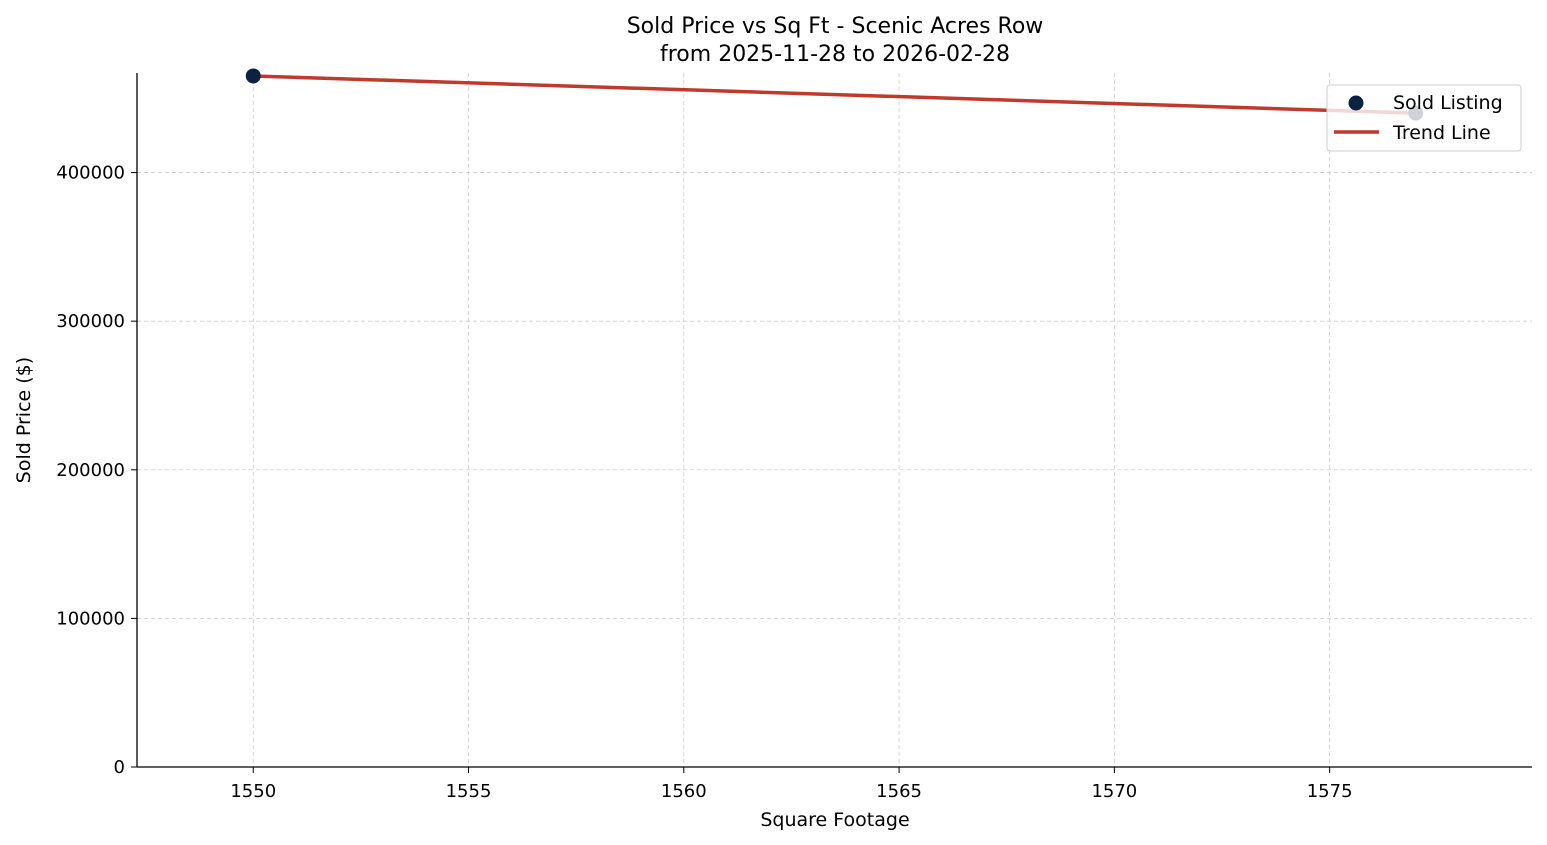 Image resolution: width=1547 pixels, height=845 pixels. Describe the element at coordinates (119, 767) in the screenshot. I see `y-tick-label: 0` at that location.